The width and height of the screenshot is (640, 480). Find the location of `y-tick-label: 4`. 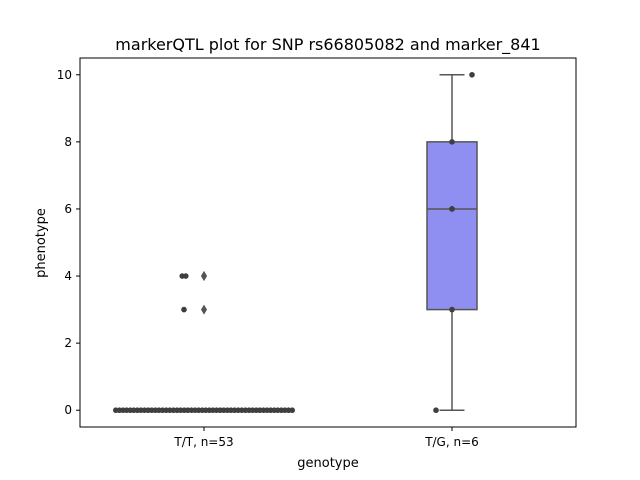

y-tick-label: 4 is located at coordinates (68, 276).